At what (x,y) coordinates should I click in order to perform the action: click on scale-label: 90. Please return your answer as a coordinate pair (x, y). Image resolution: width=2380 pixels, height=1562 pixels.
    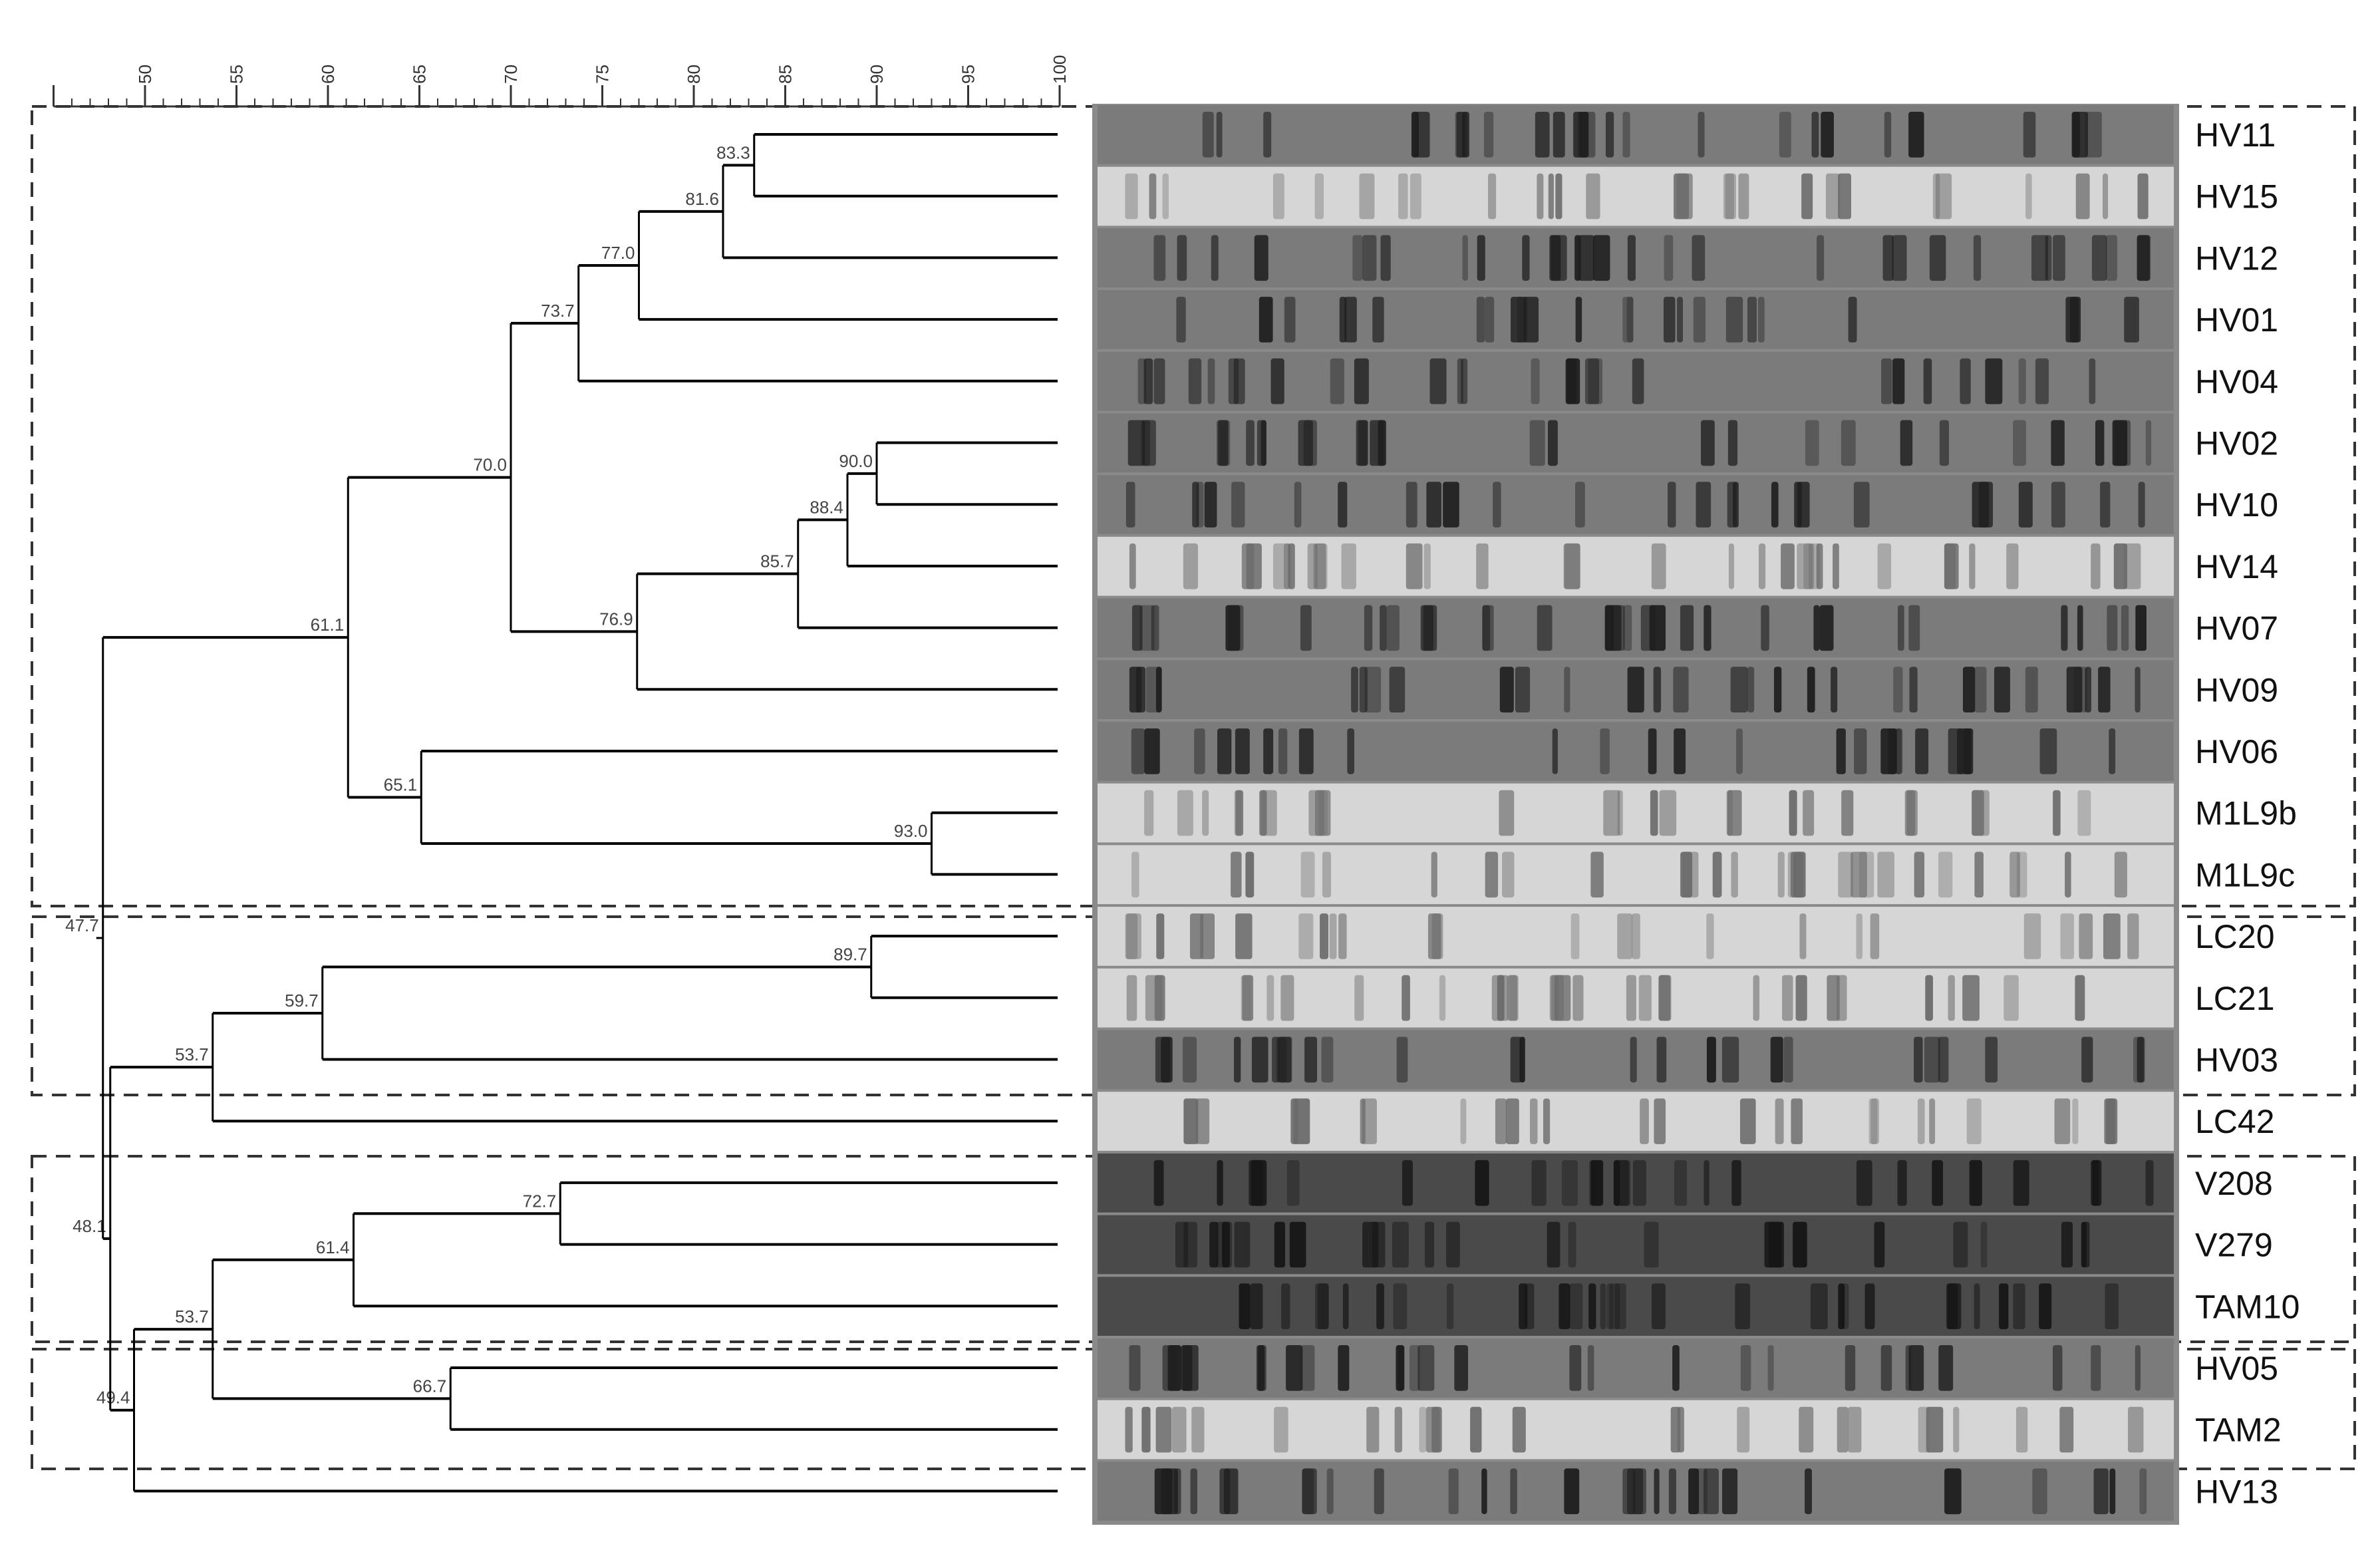
    Looking at the image, I should click on (877, 74).